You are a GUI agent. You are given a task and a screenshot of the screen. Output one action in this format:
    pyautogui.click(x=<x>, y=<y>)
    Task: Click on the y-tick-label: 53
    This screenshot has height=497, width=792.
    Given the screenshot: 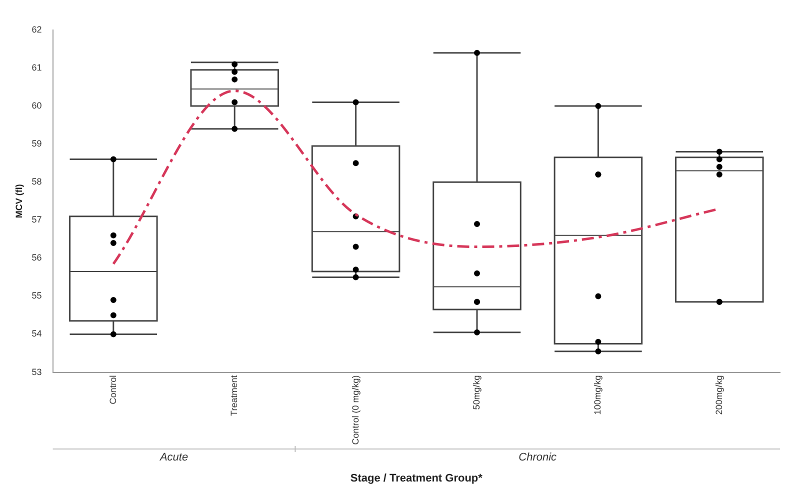 What is the action you would take?
    pyautogui.click(x=37, y=371)
    